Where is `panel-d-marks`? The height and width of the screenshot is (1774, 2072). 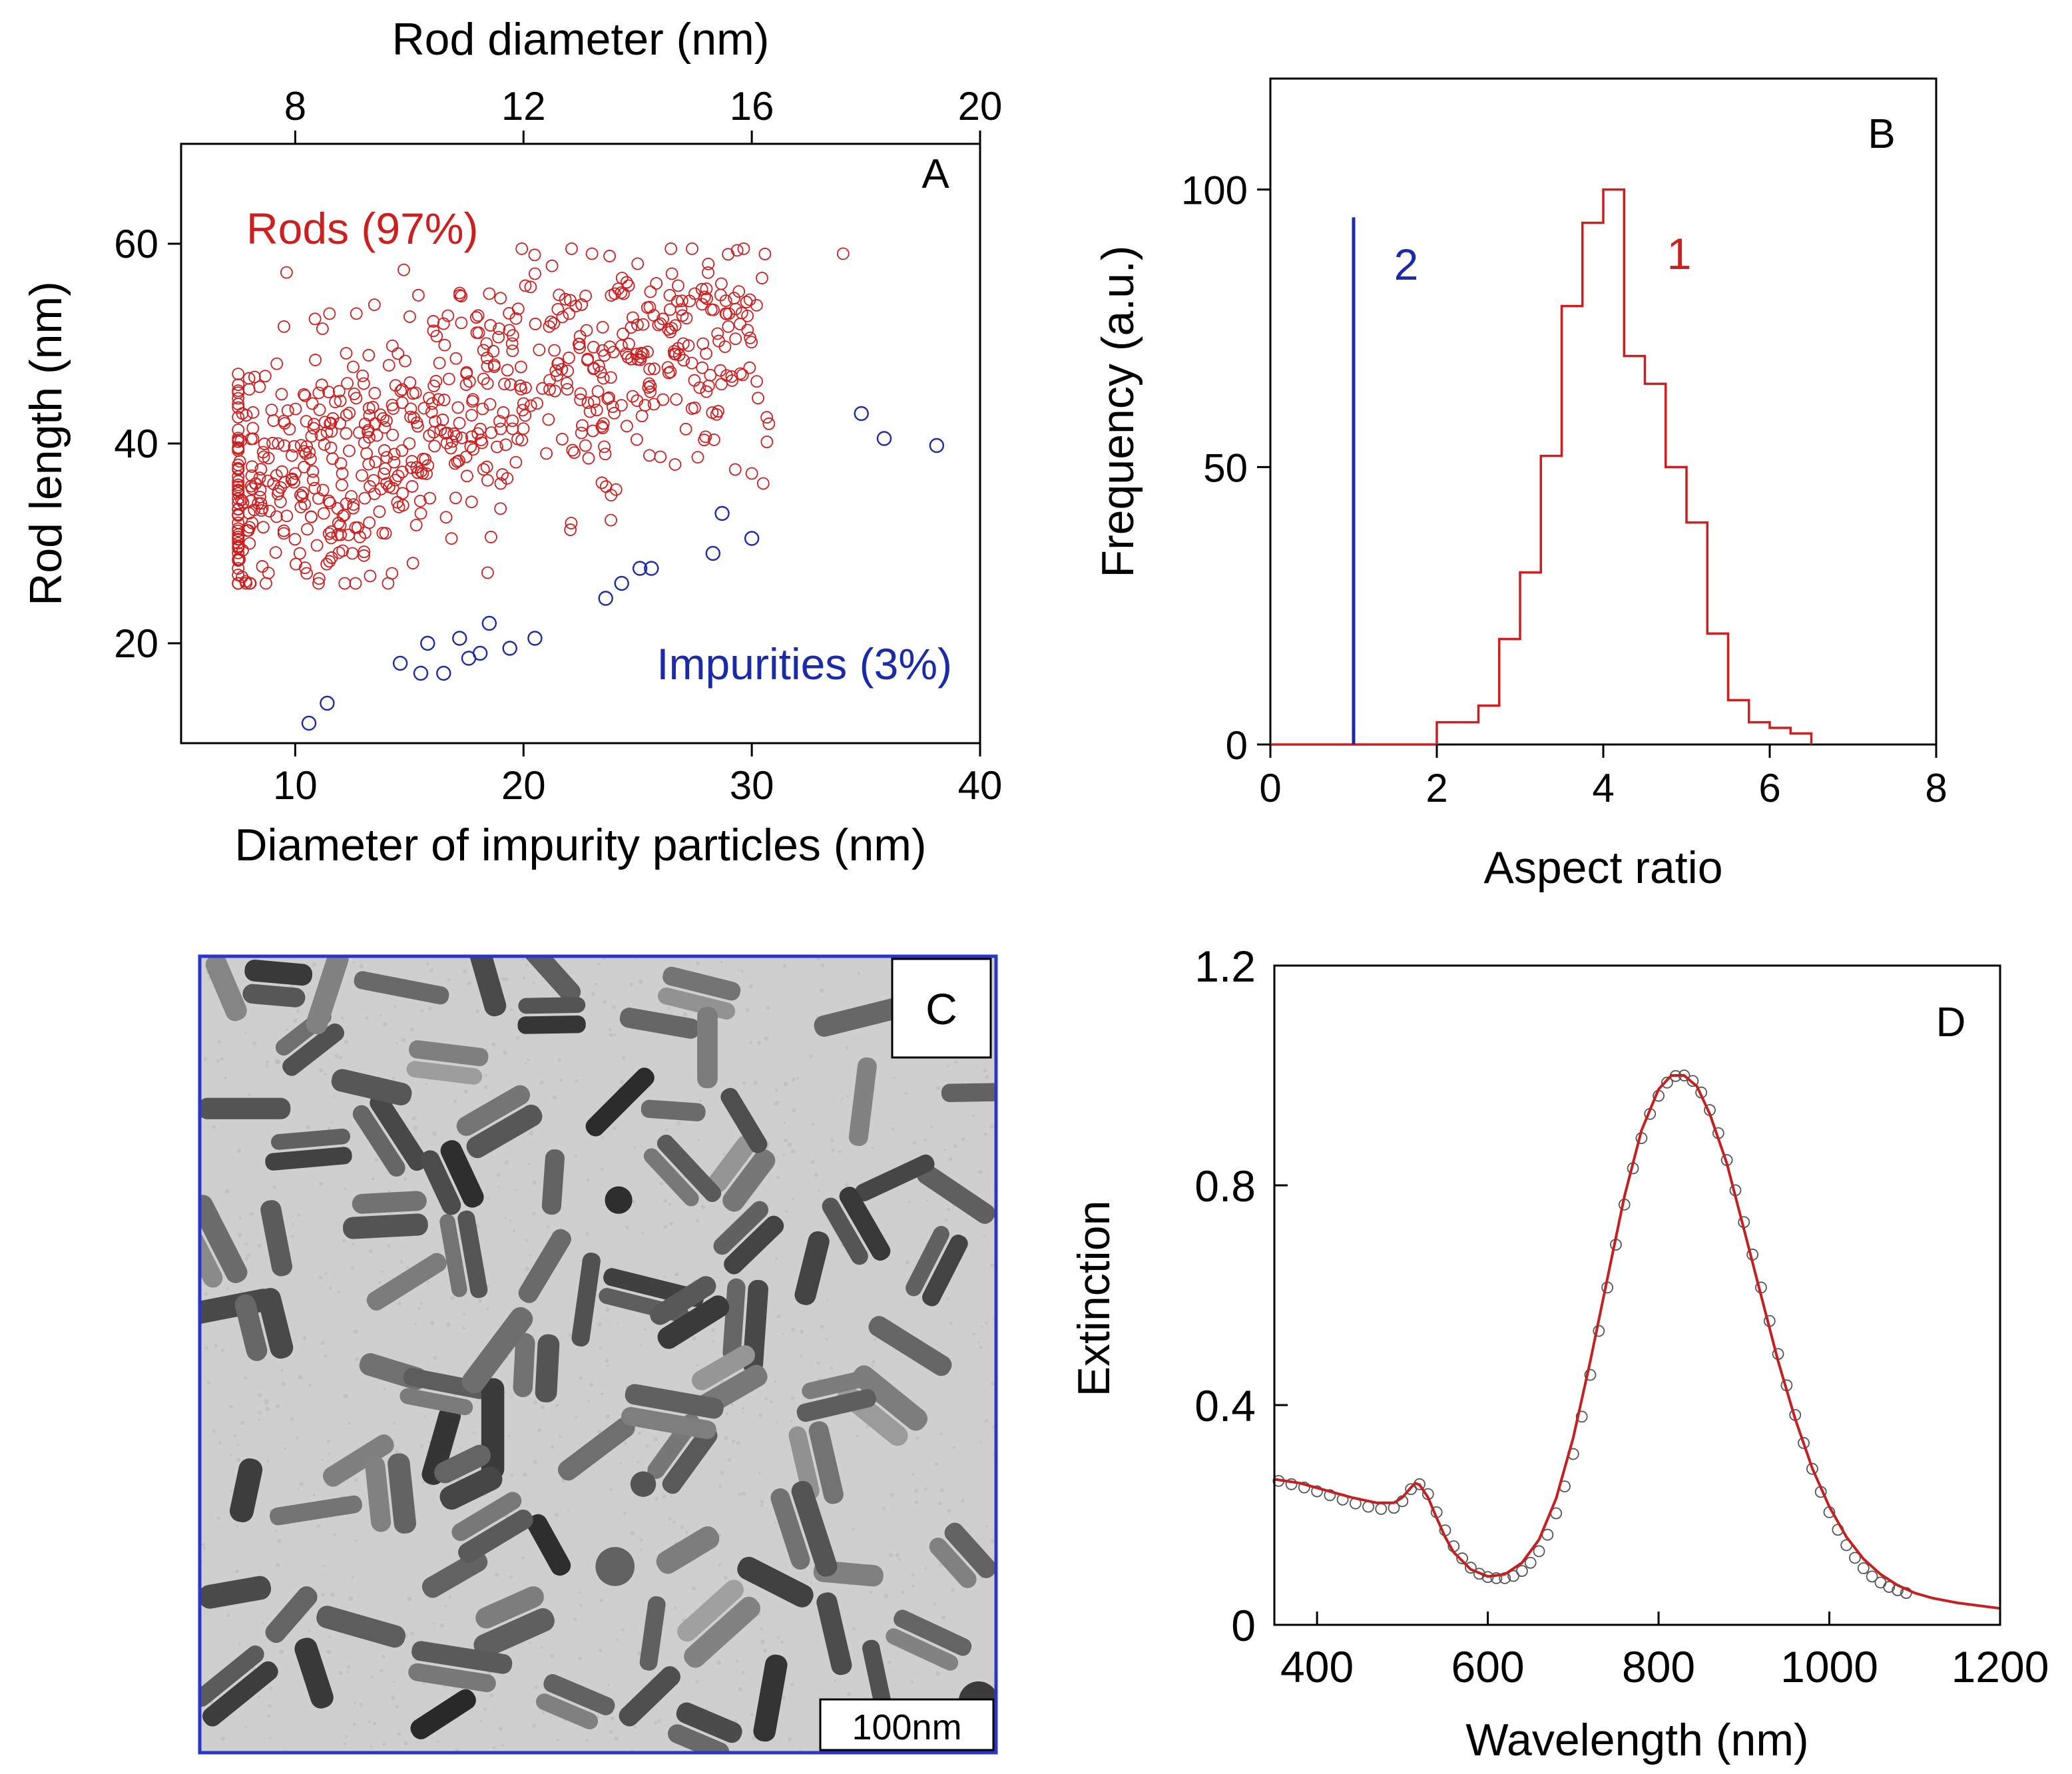
panel-d-marks is located at coordinates (1636, 1339).